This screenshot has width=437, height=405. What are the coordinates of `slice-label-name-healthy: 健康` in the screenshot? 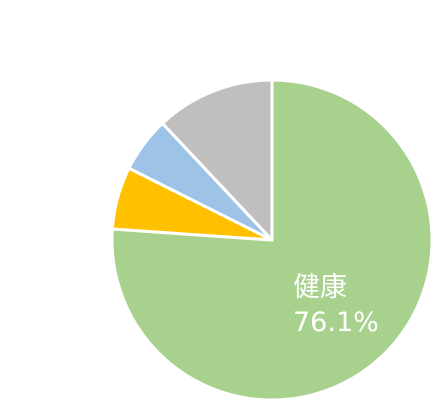 It's located at (320, 287).